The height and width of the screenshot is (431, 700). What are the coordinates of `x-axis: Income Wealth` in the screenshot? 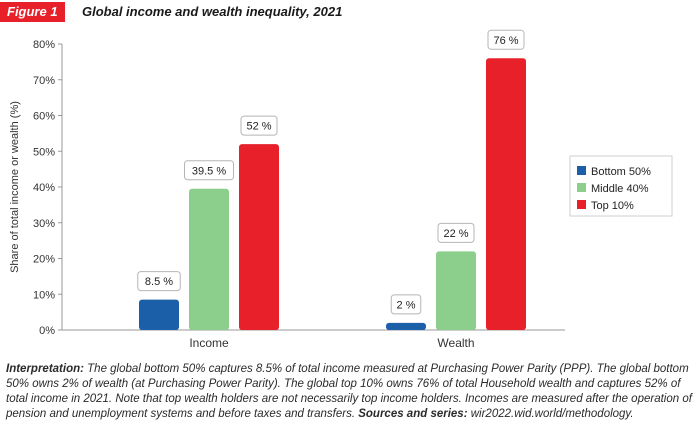 It's located at (313, 339).